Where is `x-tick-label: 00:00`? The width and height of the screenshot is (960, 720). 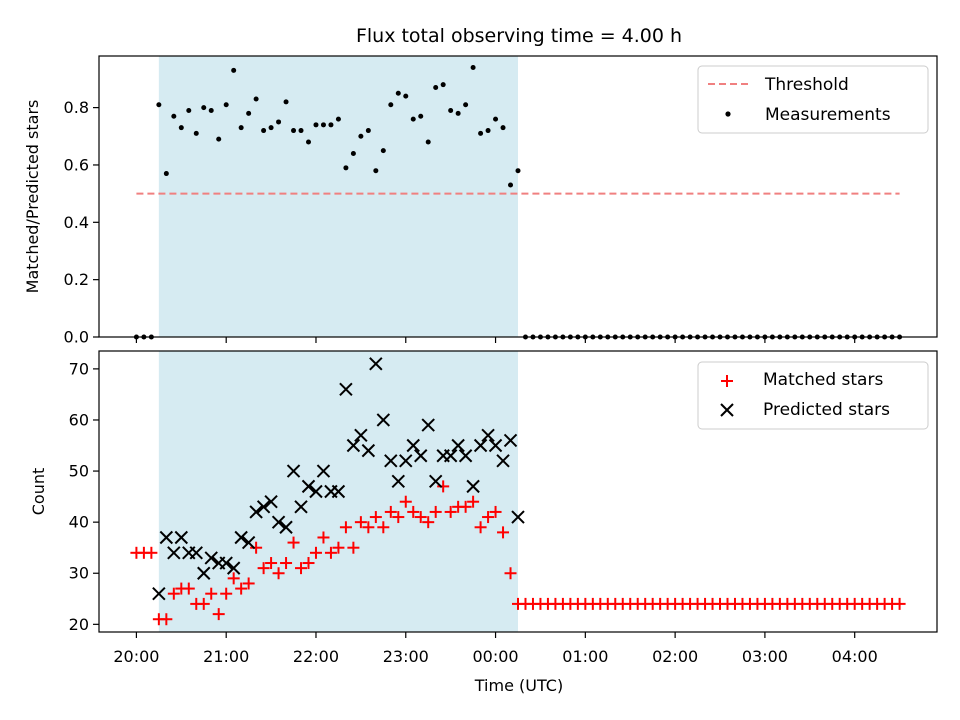 x-tick-label: 00:00 is located at coordinates (495, 656).